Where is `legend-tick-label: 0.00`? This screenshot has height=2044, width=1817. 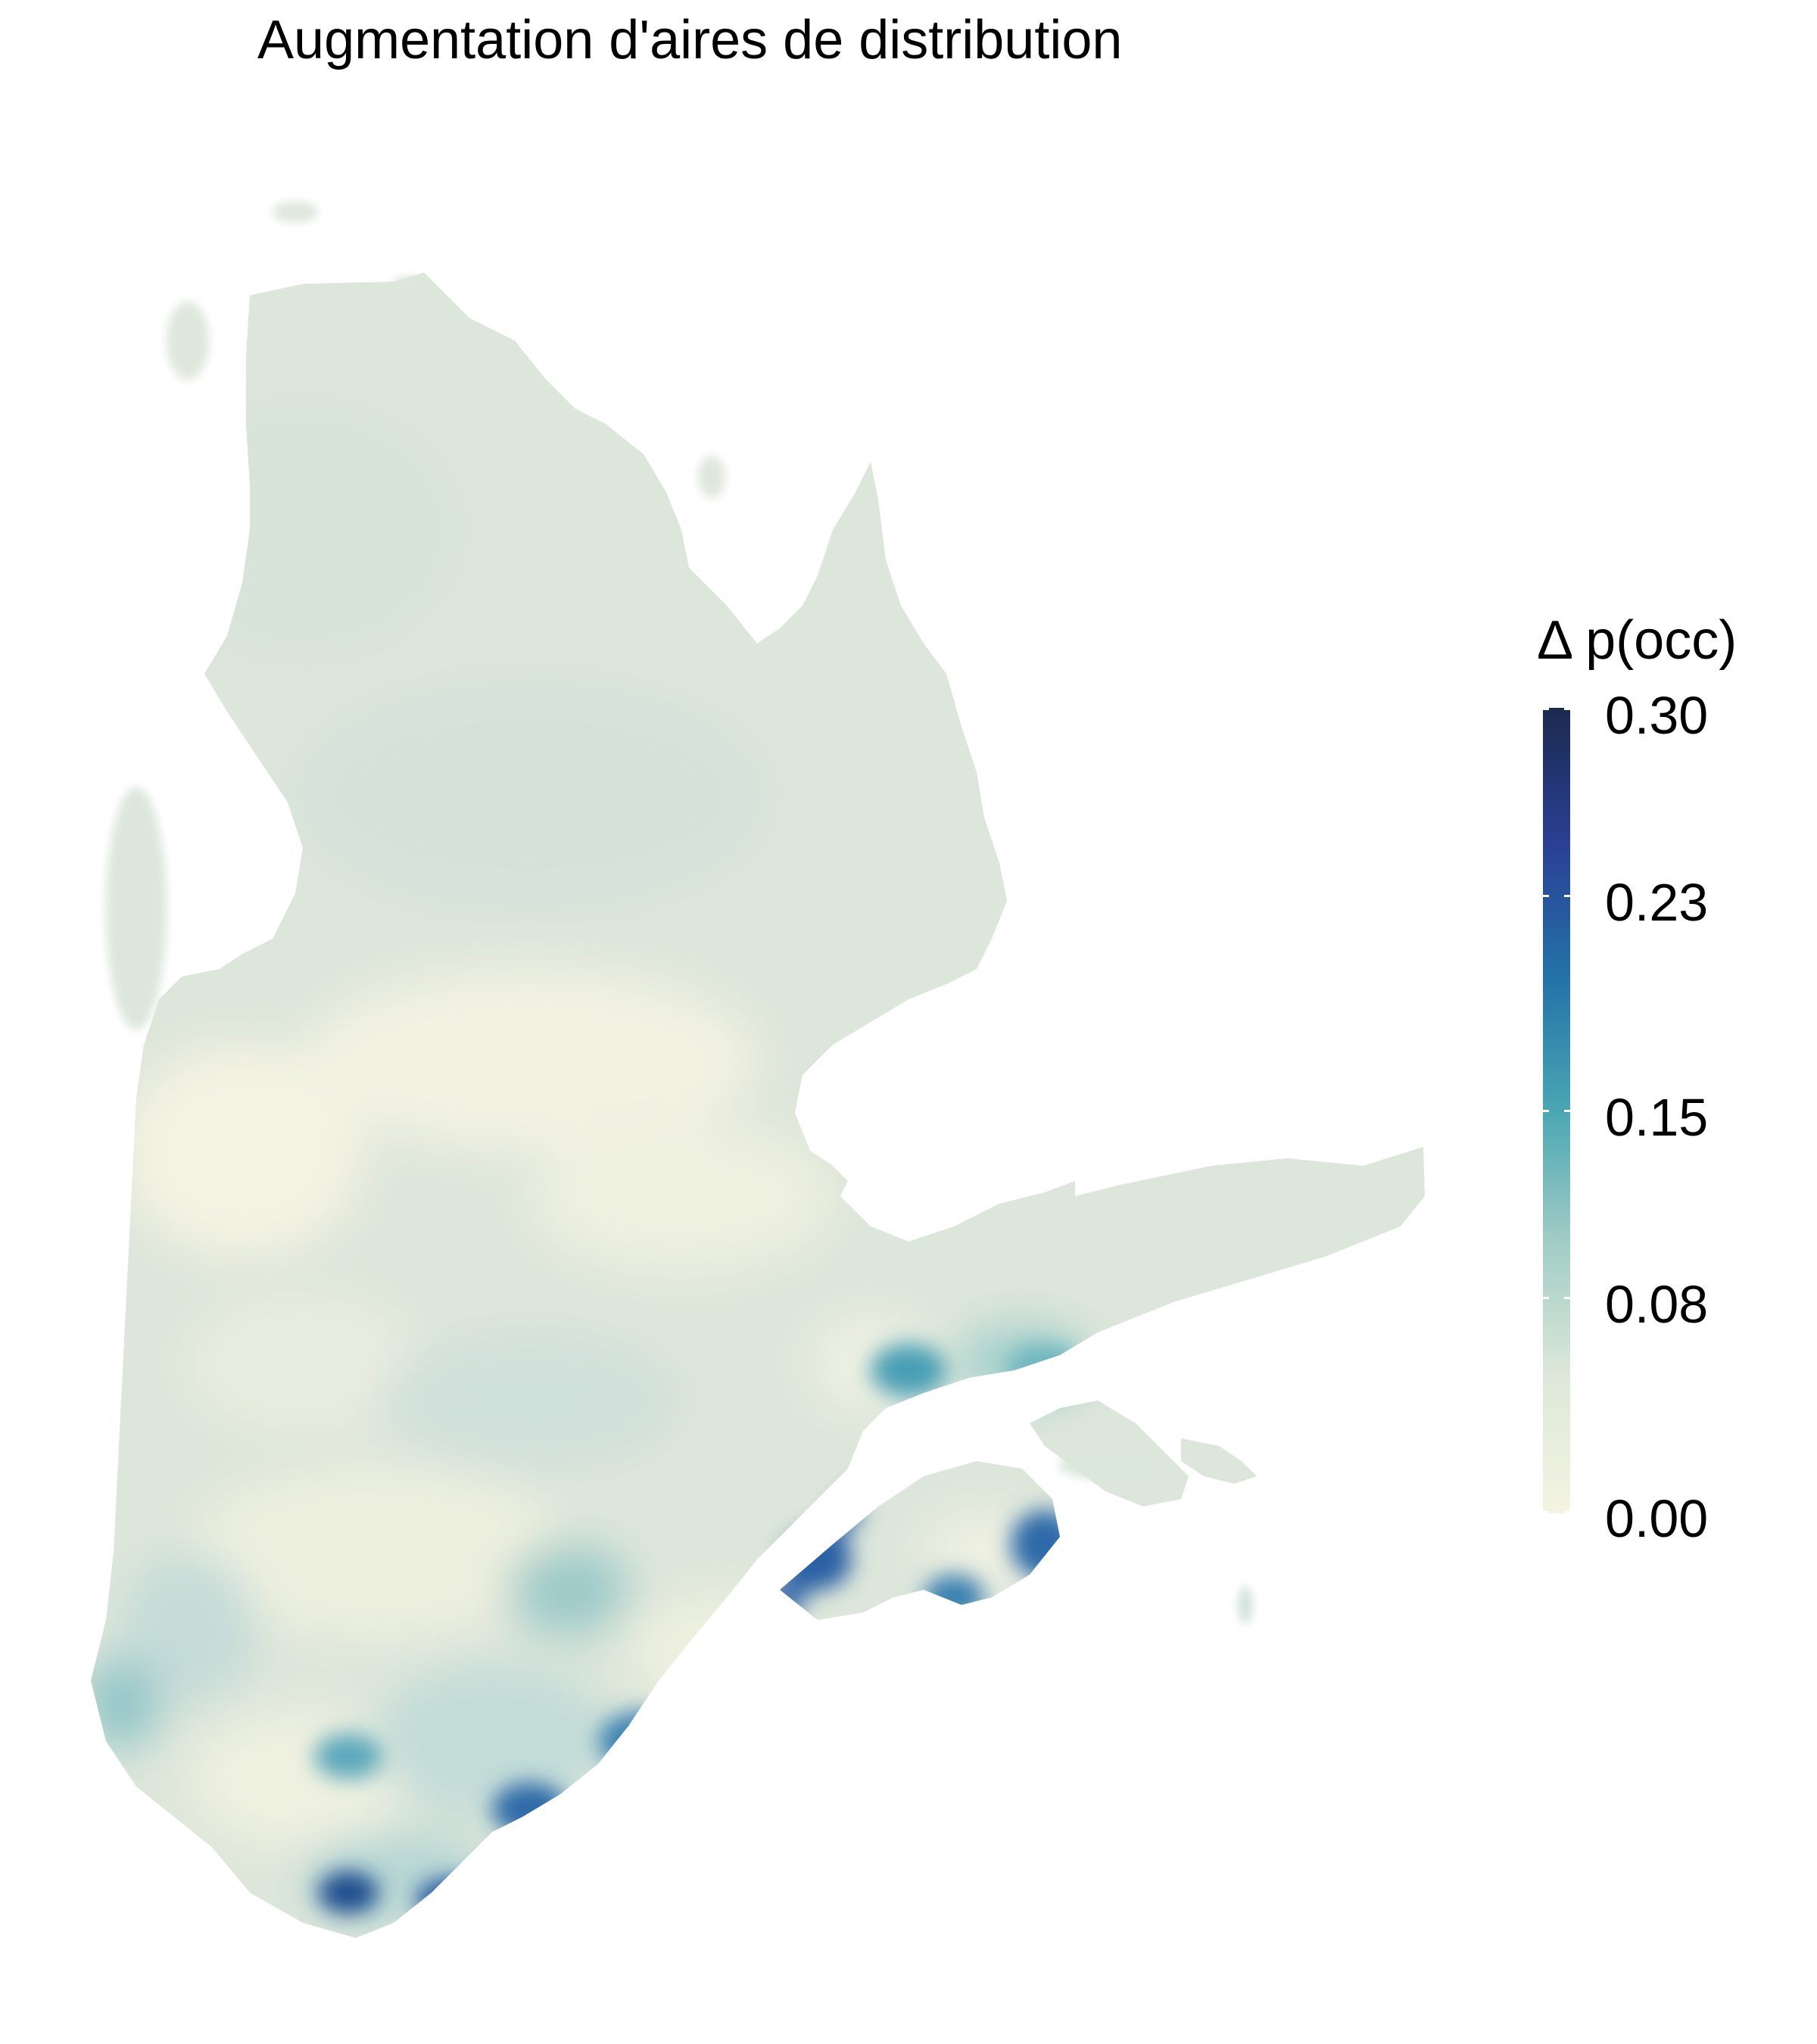
legend-tick-label: 0.00 is located at coordinates (1657, 1518).